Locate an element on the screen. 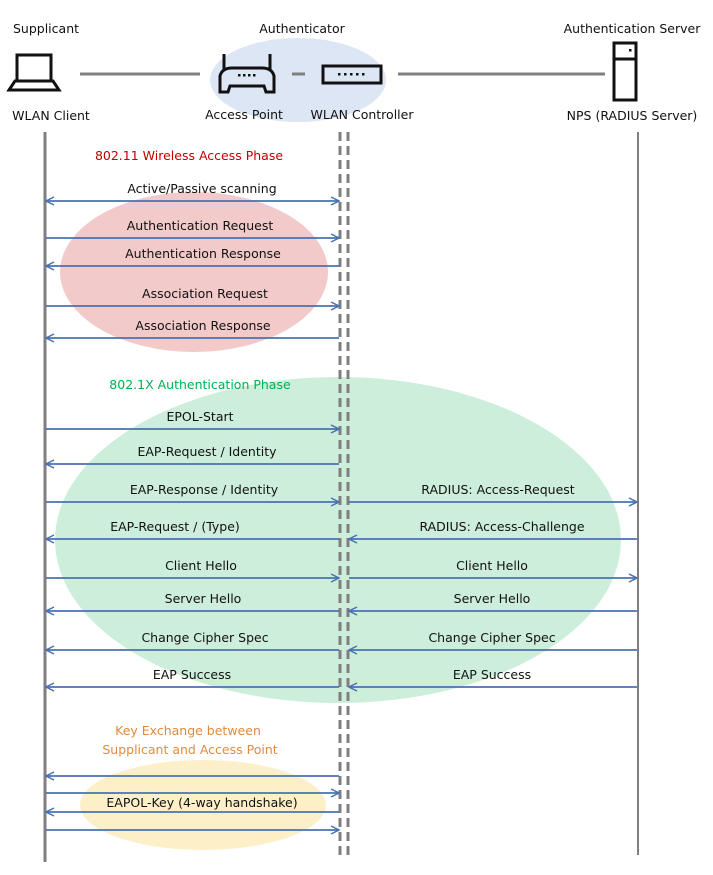  key-phase-region is located at coordinates (203, 805).